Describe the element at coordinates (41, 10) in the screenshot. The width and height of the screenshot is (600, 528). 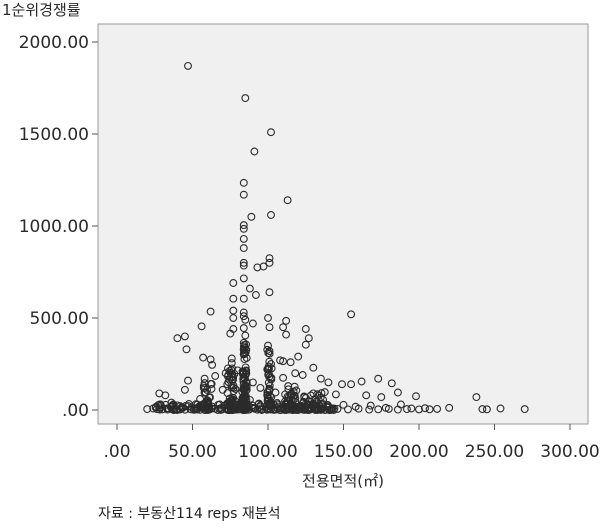
I see `y-axis-title: 1순위경쟁률` at that location.